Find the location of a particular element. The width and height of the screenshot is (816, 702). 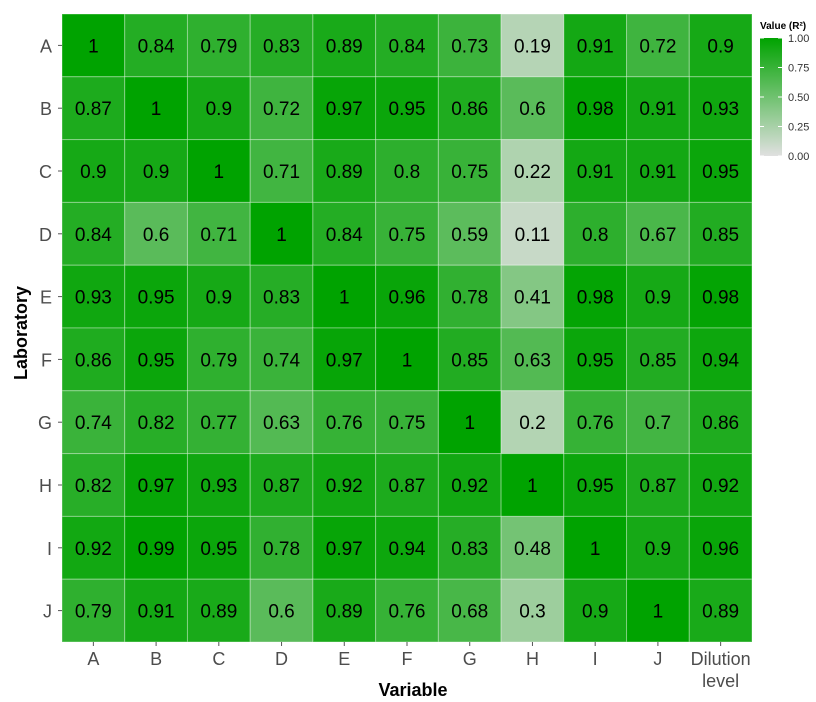

heatmap-cell-label: 0.93 is located at coordinates (93, 298).